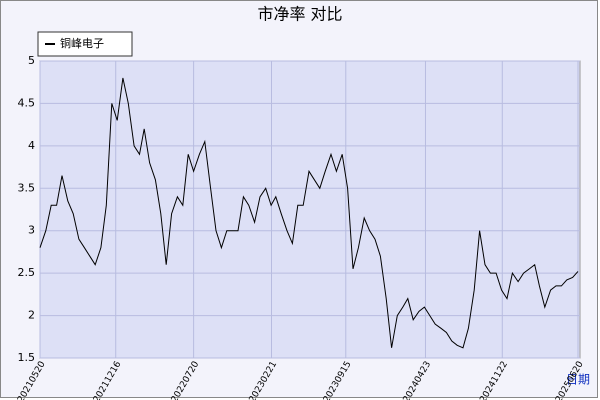 This screenshot has height=400, width=600. Describe the element at coordinates (578, 380) in the screenshot. I see `x-axis-label: 日期` at that location.